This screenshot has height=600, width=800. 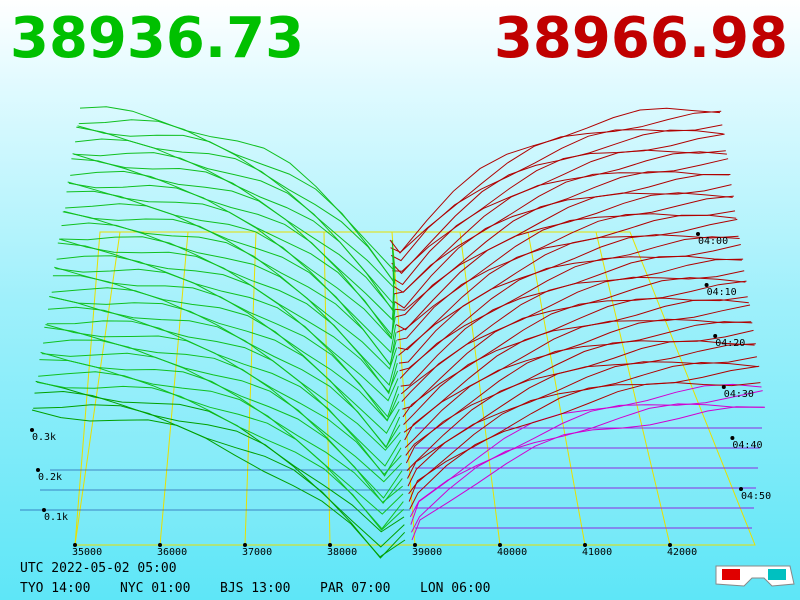 I want to click on time-label: 04:10, so click(x=722, y=292).